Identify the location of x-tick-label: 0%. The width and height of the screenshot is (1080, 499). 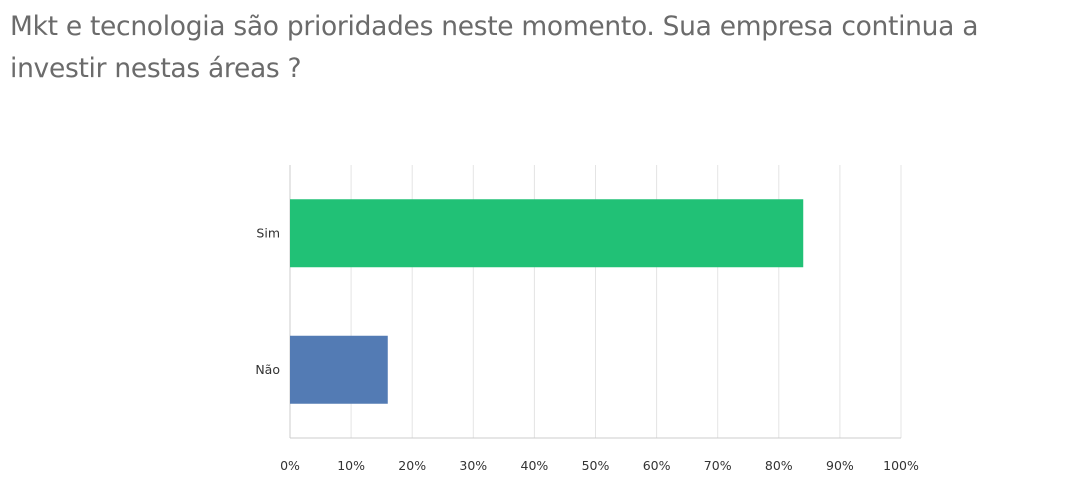
(290, 465).